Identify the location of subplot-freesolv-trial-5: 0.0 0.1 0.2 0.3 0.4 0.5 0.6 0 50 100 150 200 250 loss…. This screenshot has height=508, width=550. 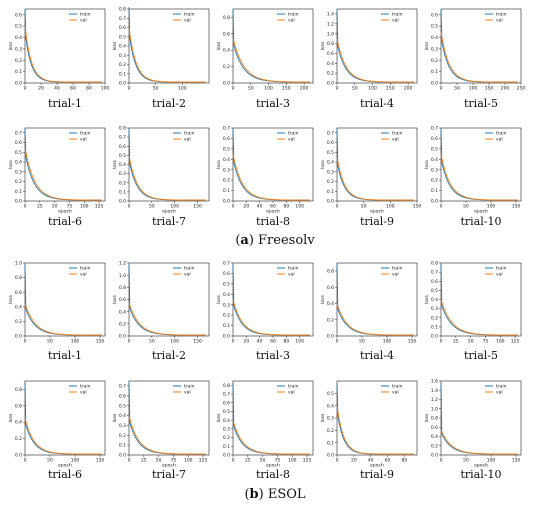
(474, 59).